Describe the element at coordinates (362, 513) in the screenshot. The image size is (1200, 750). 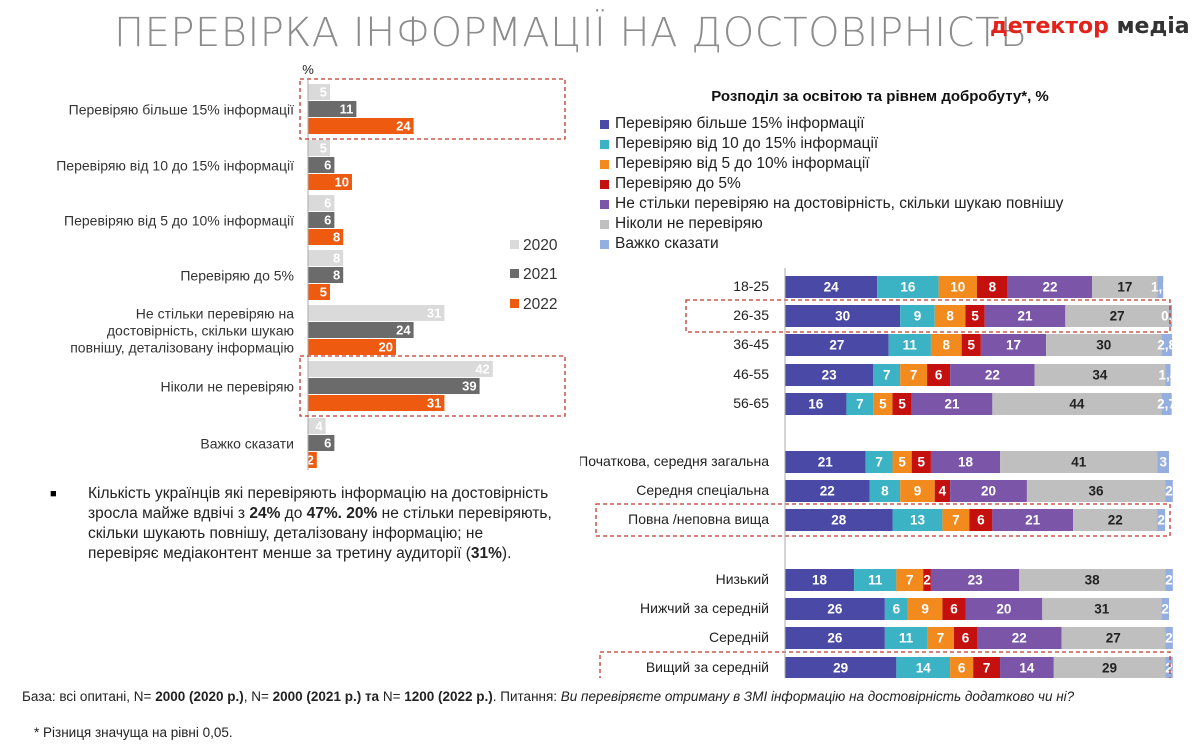
I see `summary-b3: 20%` at that location.